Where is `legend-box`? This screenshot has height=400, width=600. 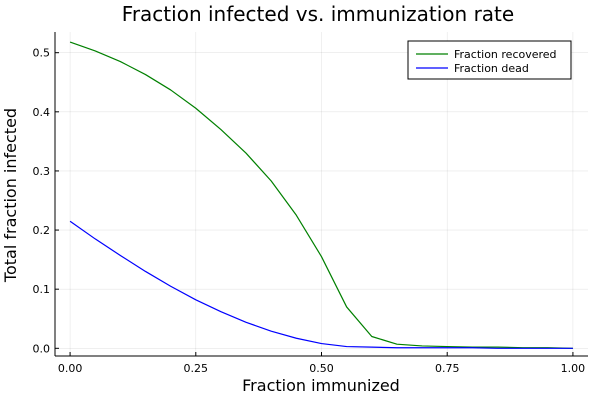
legend-box is located at coordinates (489, 60).